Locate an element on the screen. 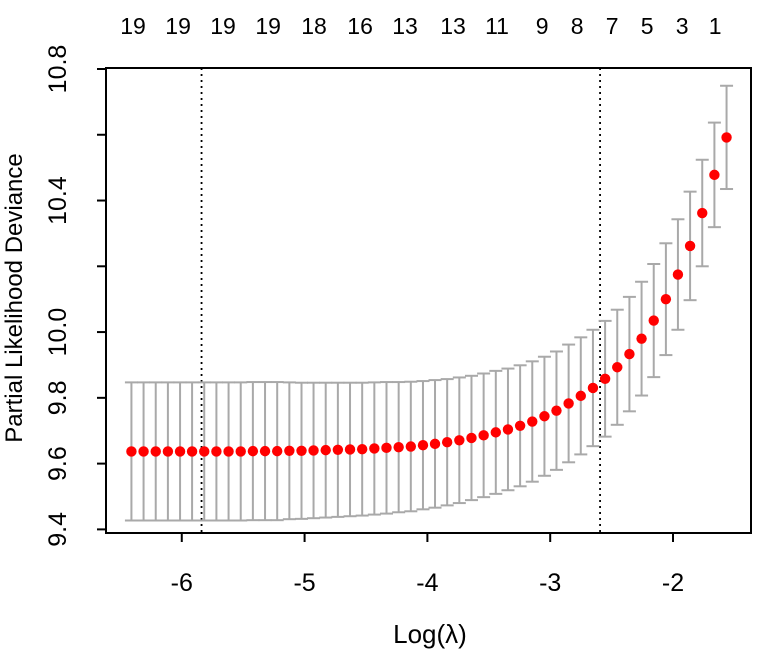 Image resolution: width=770 pixels, height=660 pixels. top-axis-df-label: 9 is located at coordinates (542, 26).